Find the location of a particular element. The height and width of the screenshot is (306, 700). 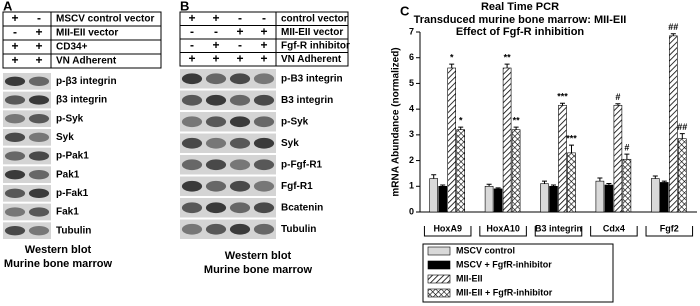

x-tick-label: HoxA10 is located at coordinates (503, 228).